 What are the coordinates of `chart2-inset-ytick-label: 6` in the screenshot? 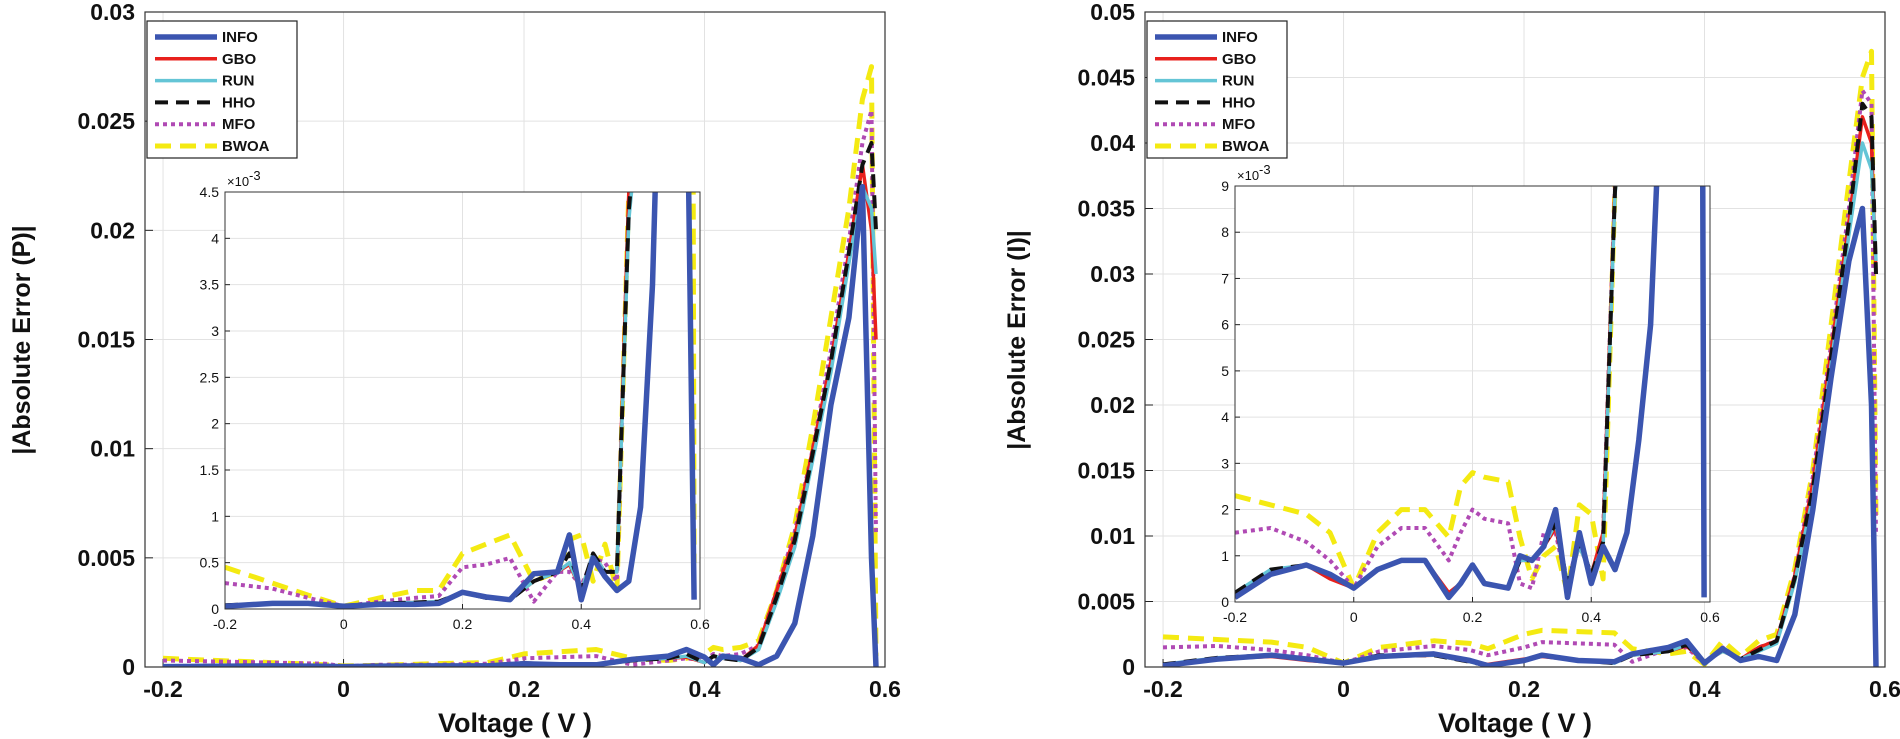 It's located at (1225, 325).